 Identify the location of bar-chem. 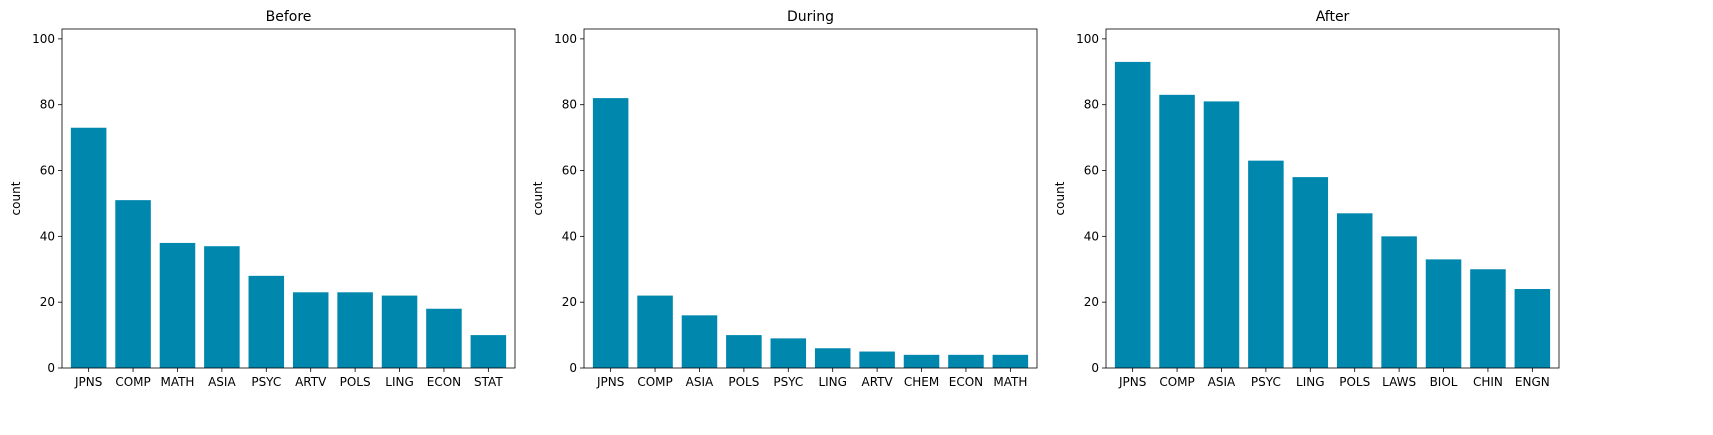
(921, 361).